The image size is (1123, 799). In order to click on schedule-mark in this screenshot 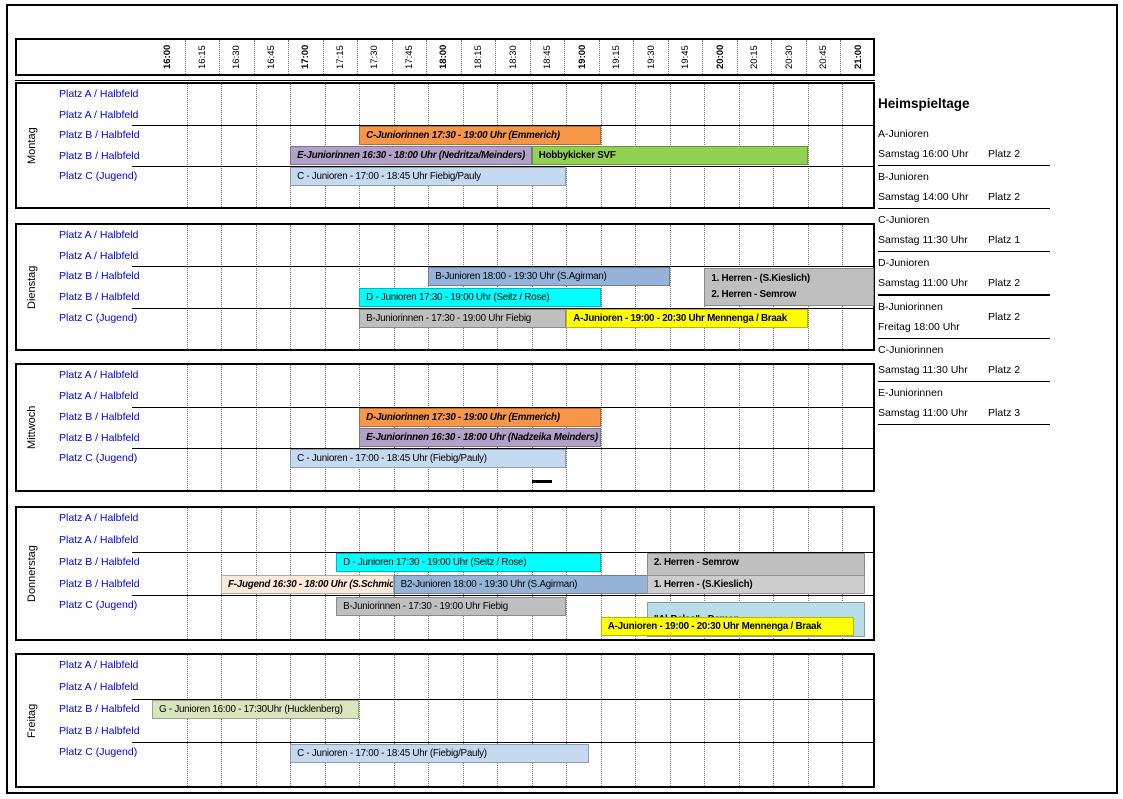, I will do `click(542, 482)`.